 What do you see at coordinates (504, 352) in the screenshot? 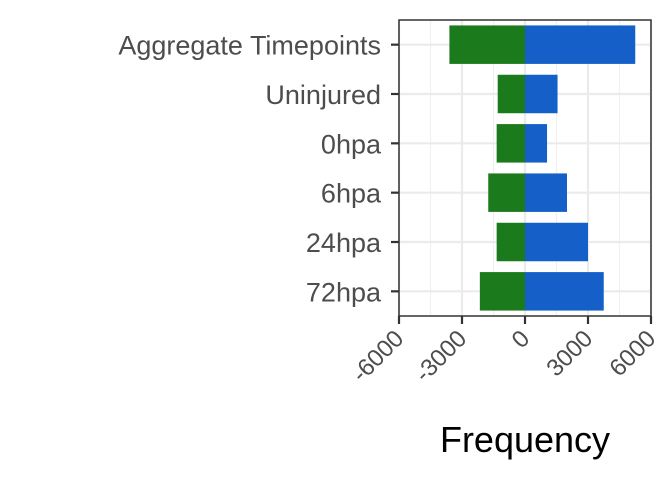
I see `x-axis: -6000 -3000 0 3000 6000` at bounding box center [504, 352].